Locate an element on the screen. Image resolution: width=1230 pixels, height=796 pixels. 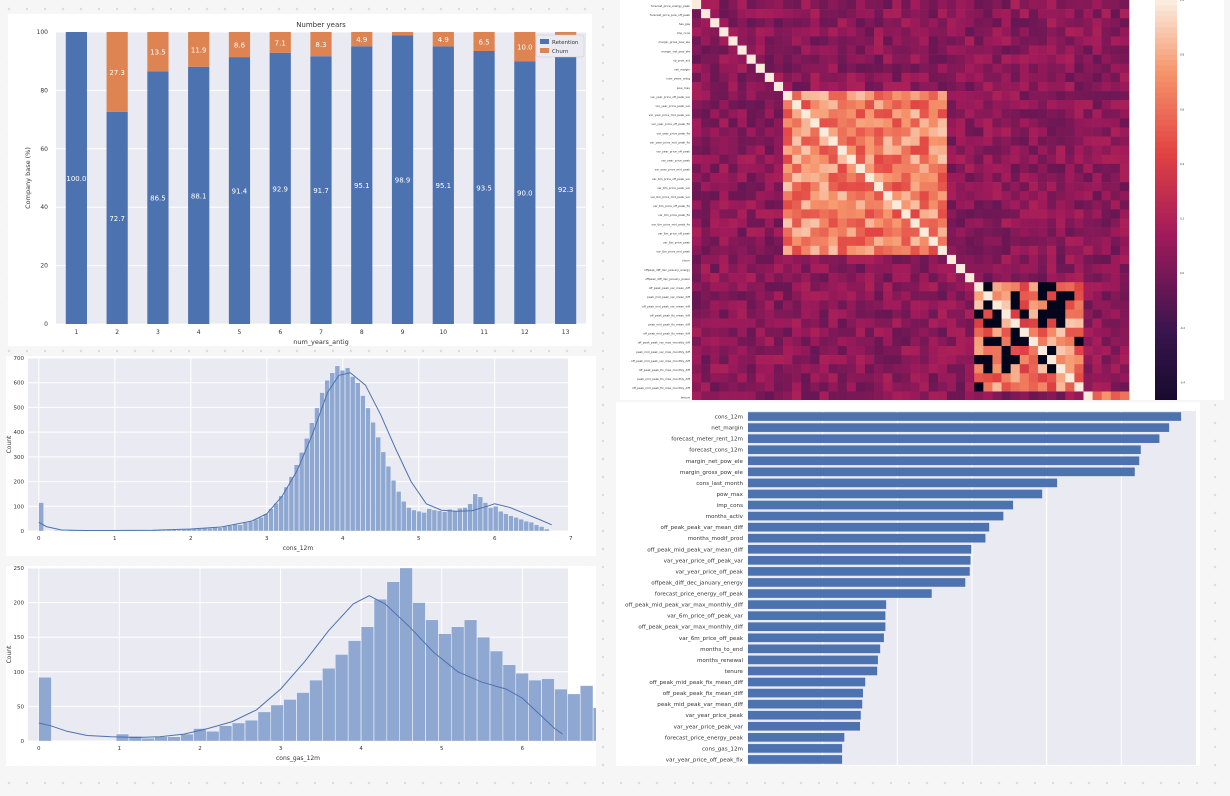
y-tick-label: 150 is located at coordinates (19, 638).